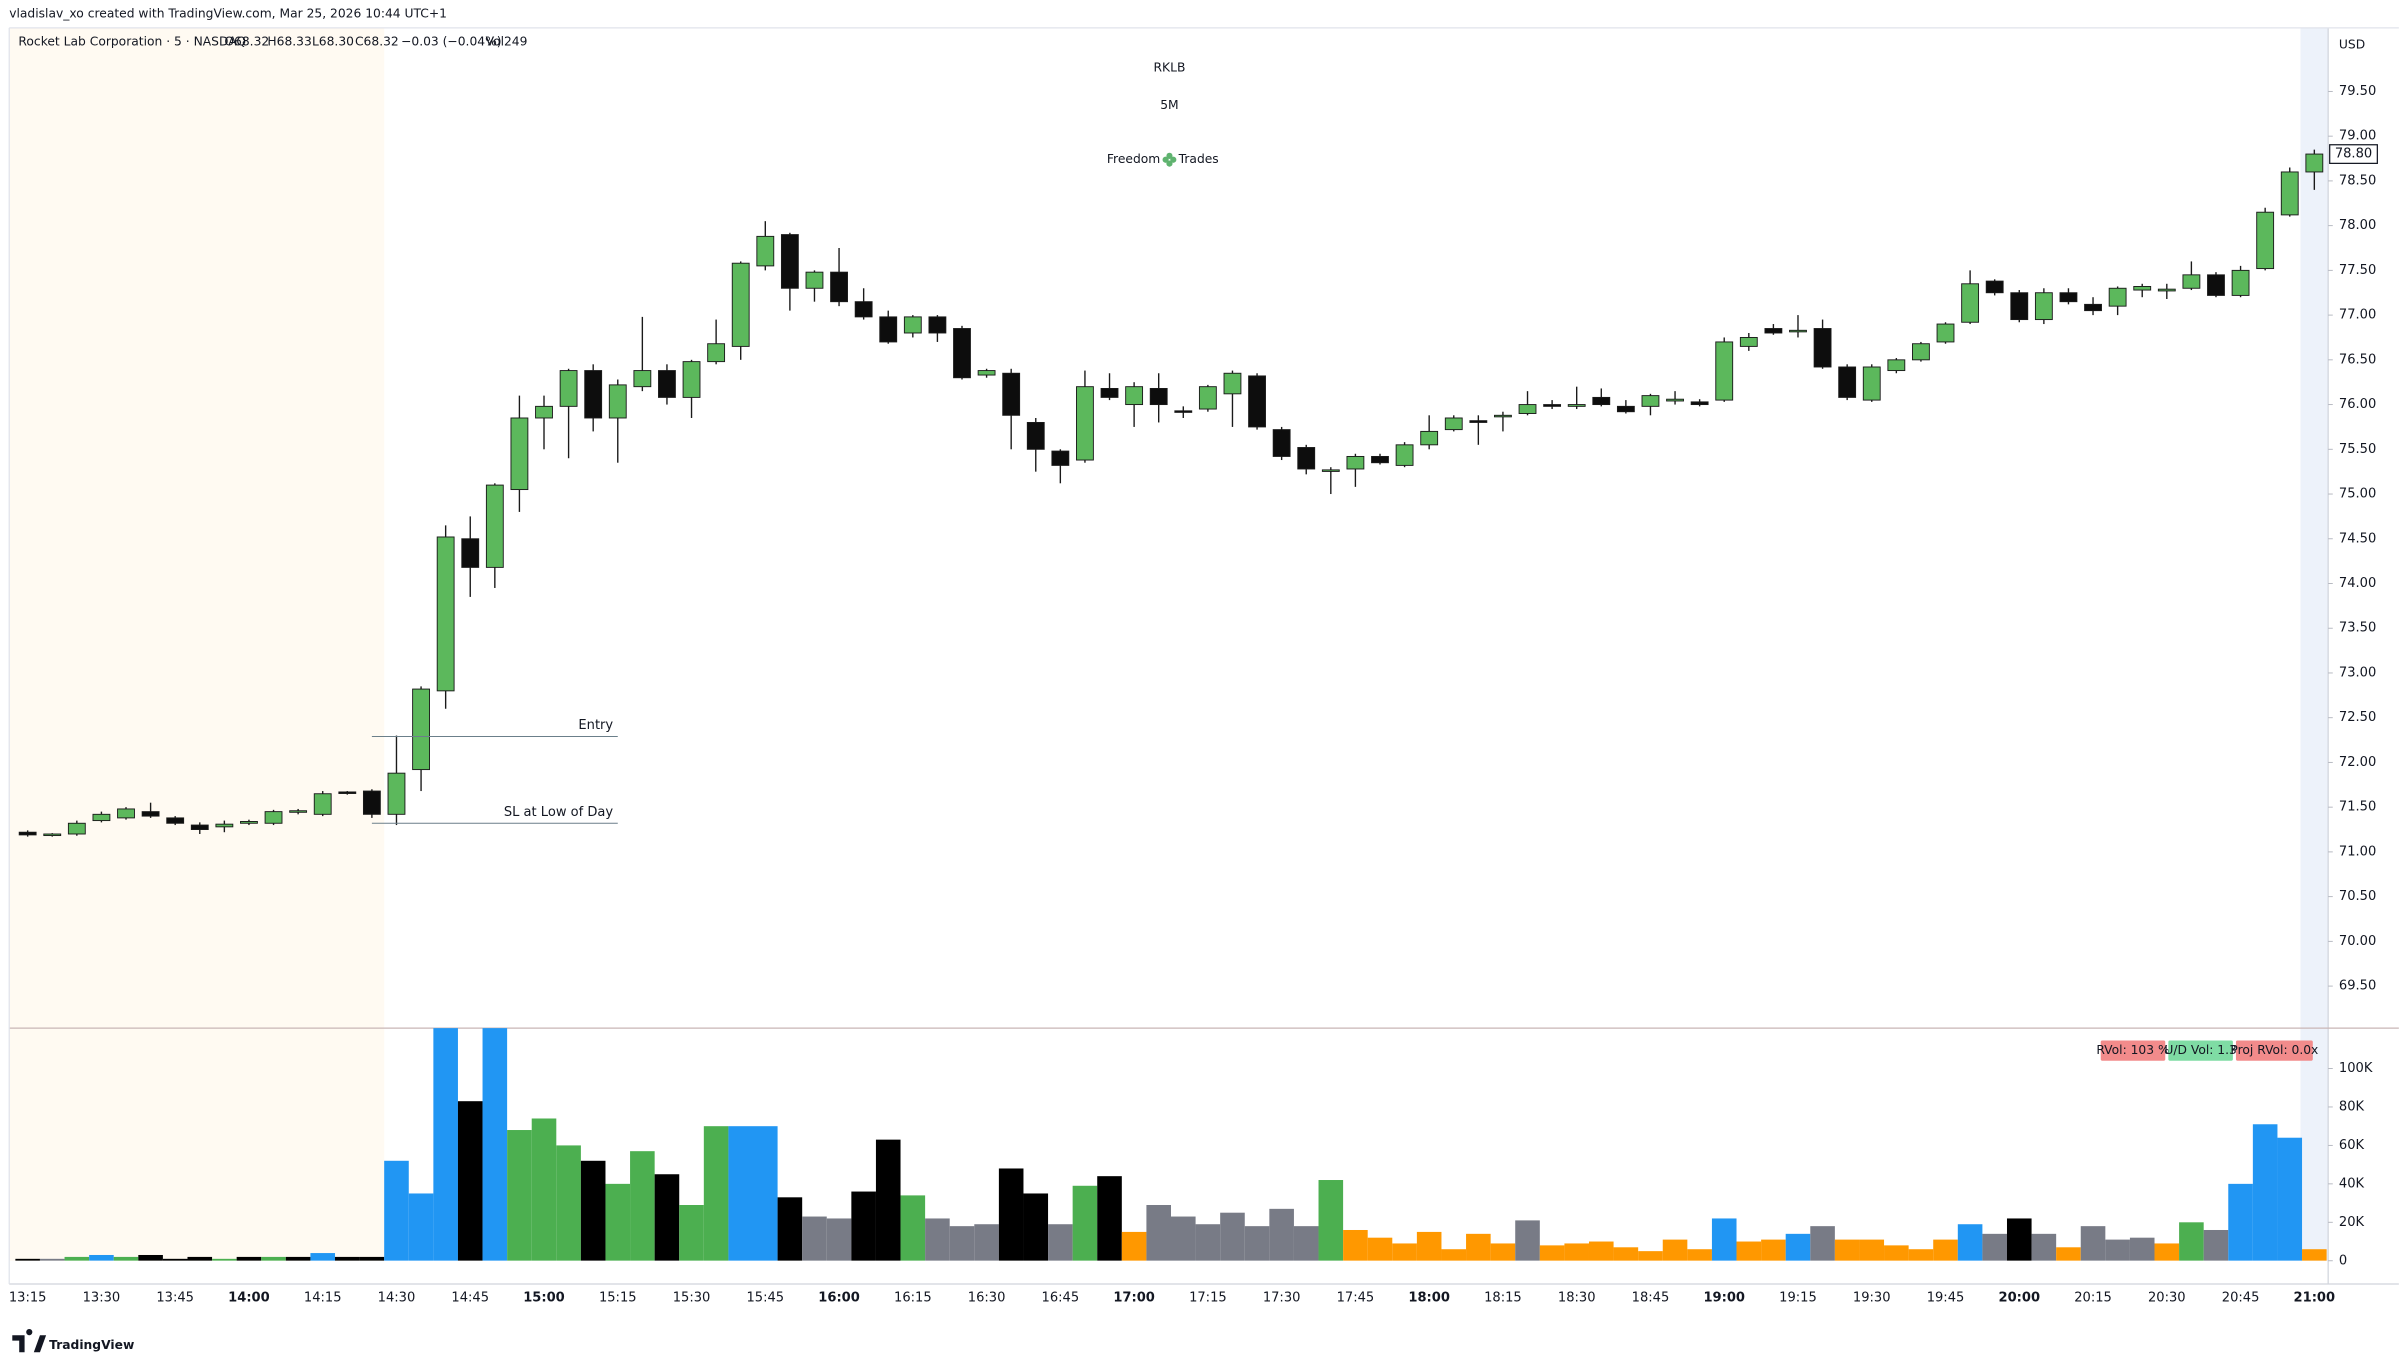 The height and width of the screenshot is (1360, 2405). I want to click on volume-badge, so click(2274, 1050).